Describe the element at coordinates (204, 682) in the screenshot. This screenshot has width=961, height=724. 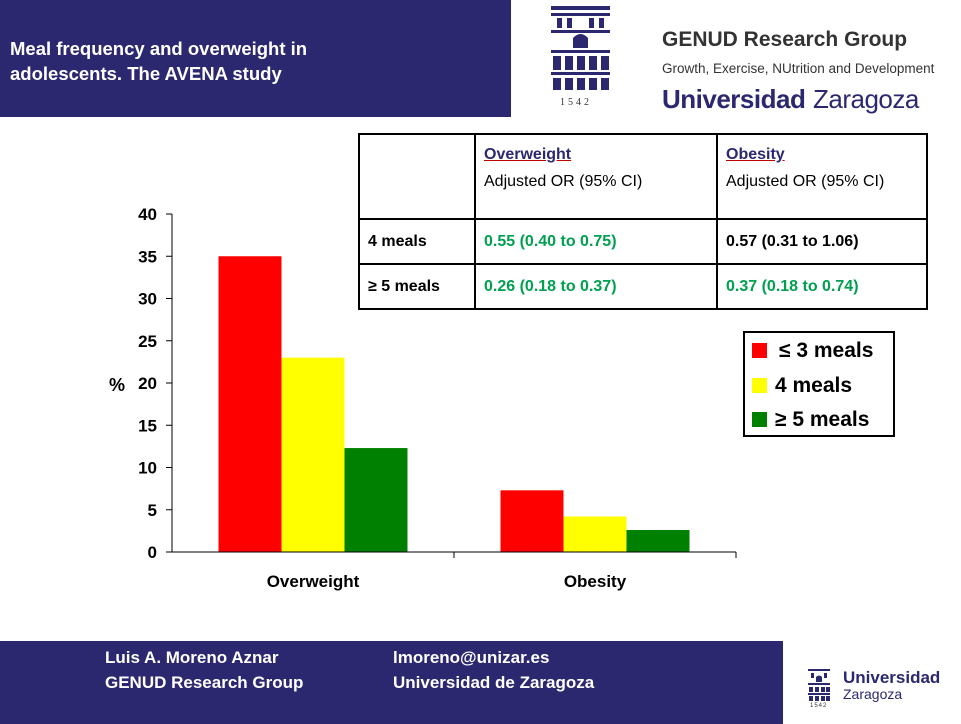
I see `footer-group: GENUD Research Group` at that location.